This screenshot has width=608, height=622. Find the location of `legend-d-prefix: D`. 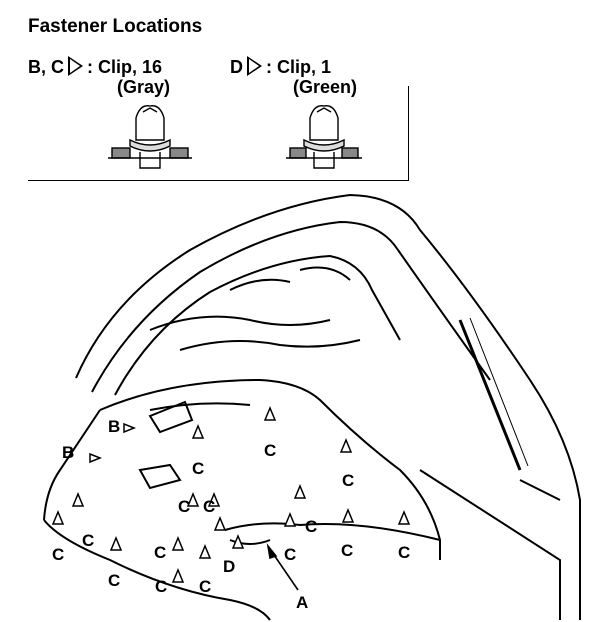

legend-d-prefix: D is located at coordinates (236, 67).